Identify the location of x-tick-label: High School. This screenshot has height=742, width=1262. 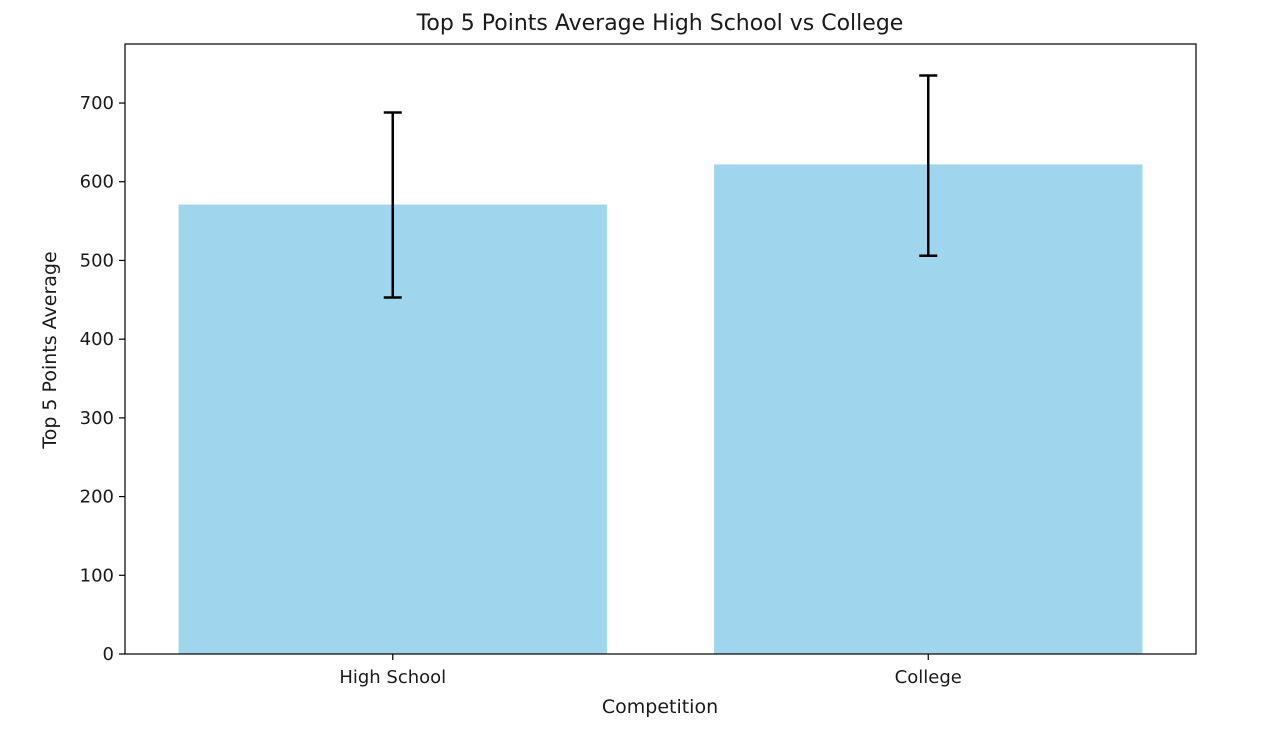
(392, 677).